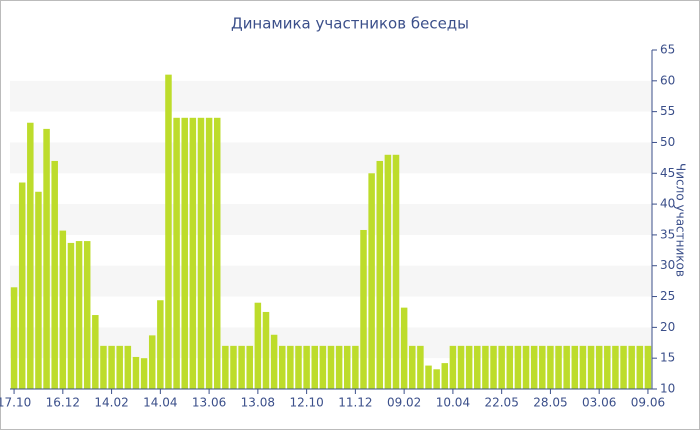  I want to click on y-tick-label: 15, so click(667, 358).